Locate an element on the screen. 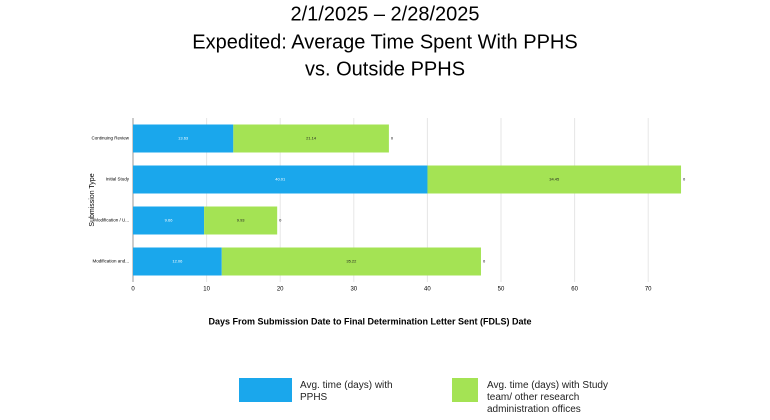 This screenshot has height=420, width=770. value-label: 12.06 is located at coordinates (177, 261).